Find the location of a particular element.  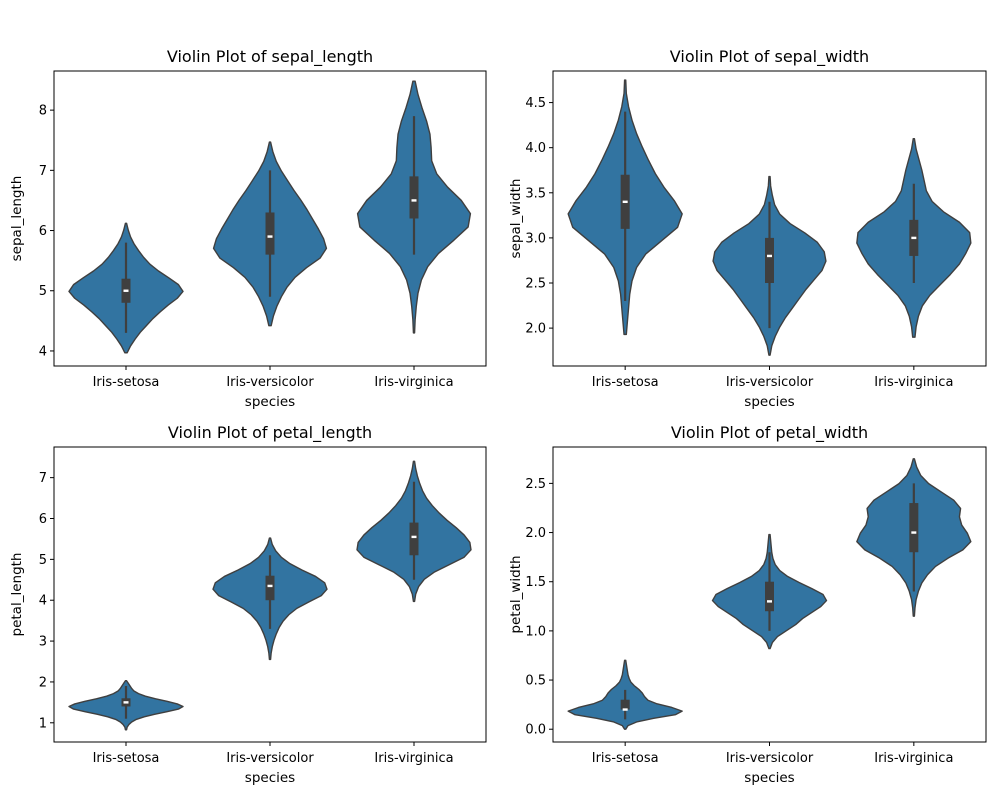

y-tick-label: 1.5 is located at coordinates (535, 582).